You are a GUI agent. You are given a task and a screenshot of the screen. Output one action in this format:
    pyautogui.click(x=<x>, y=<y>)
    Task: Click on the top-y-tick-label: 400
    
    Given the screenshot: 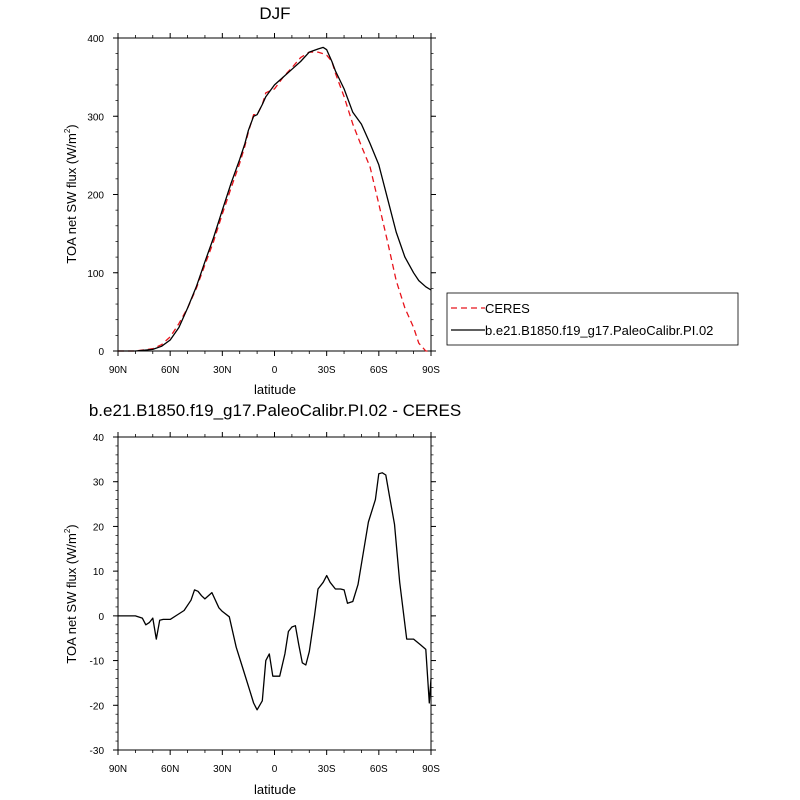 What is the action you would take?
    pyautogui.click(x=95, y=39)
    